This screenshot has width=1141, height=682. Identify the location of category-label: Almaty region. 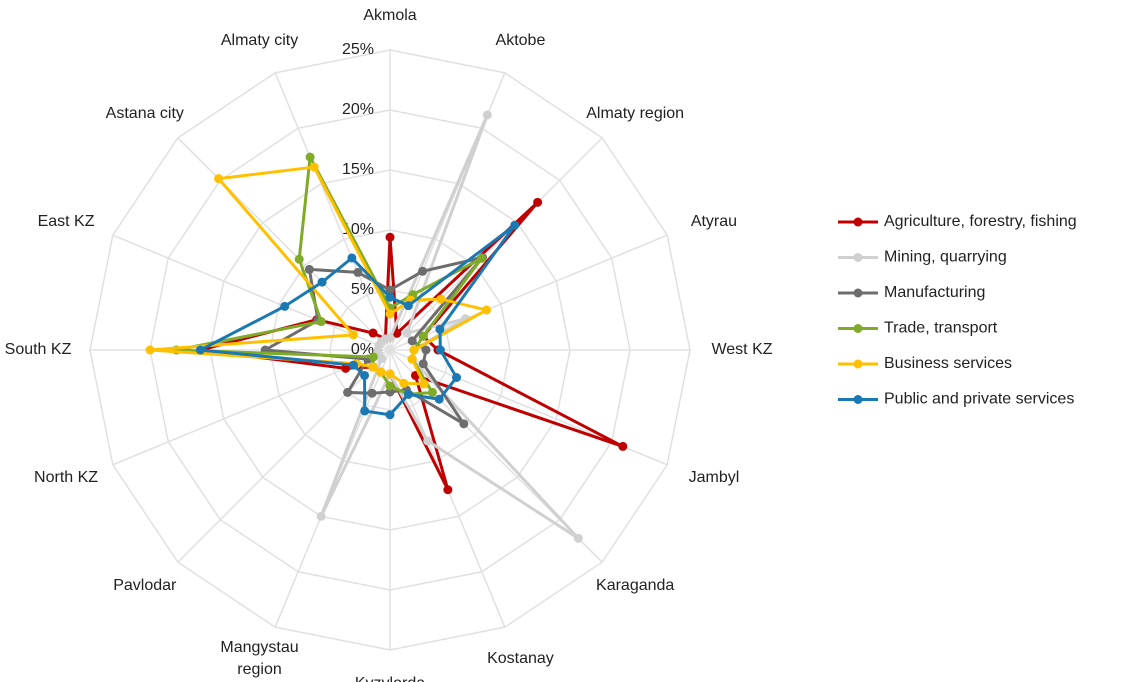
(635, 113).